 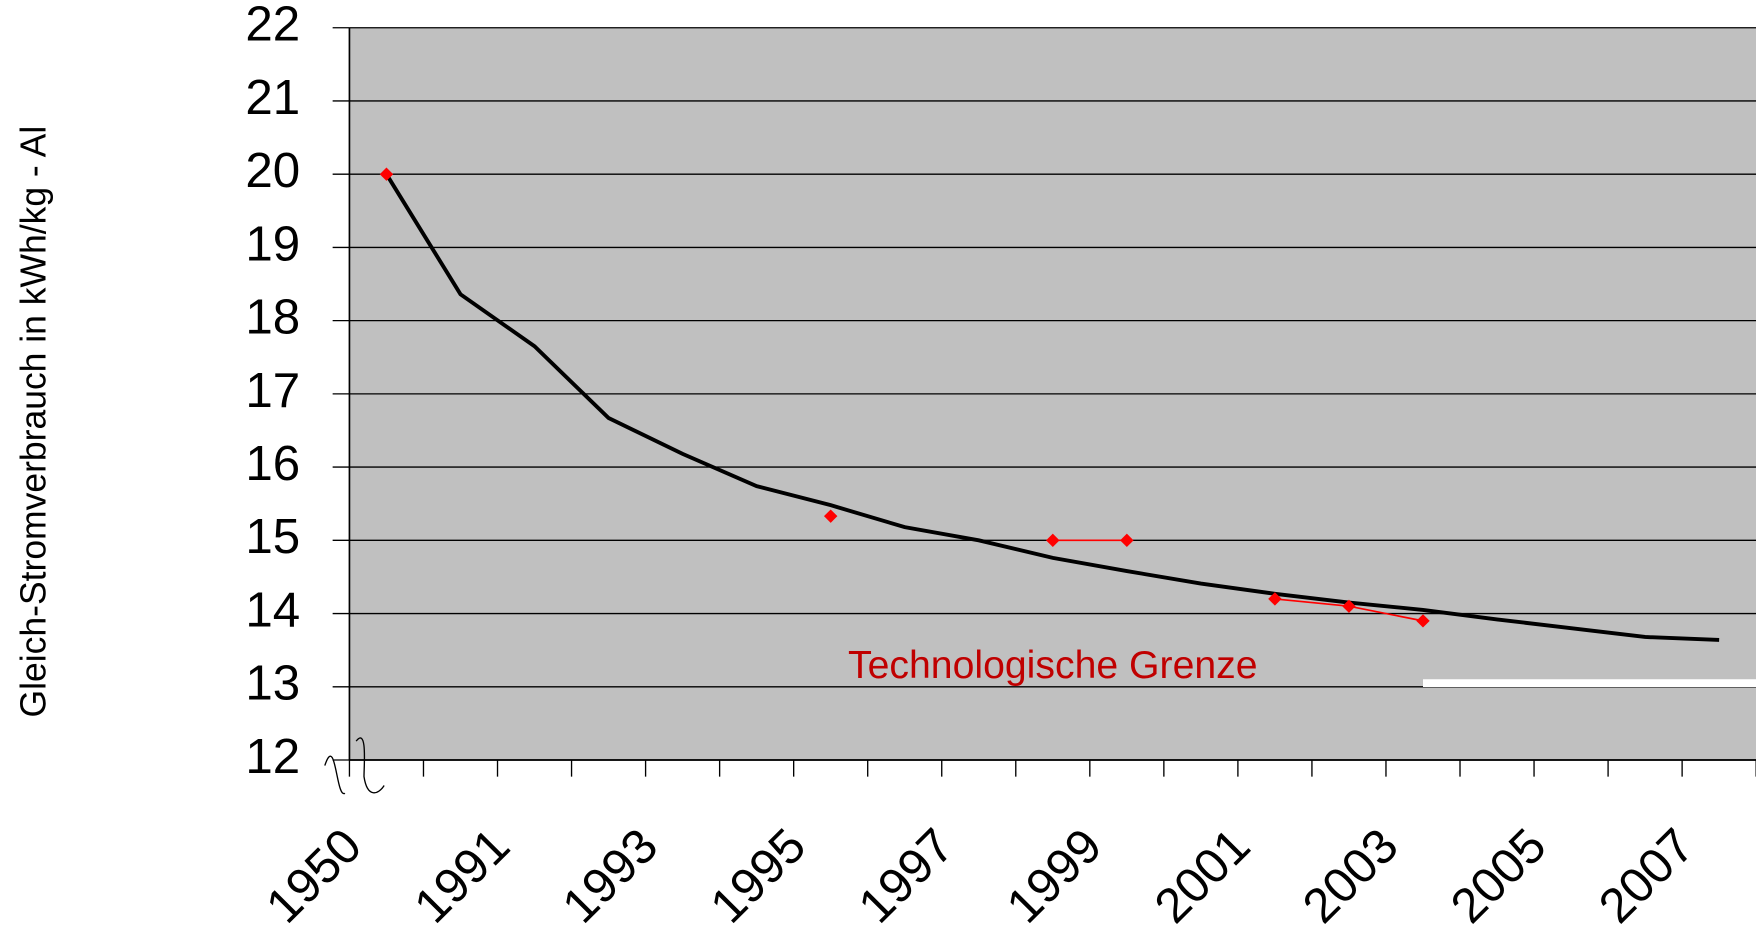 What do you see at coordinates (272, 318) in the screenshot?
I see `y-tick-label: 18` at bounding box center [272, 318].